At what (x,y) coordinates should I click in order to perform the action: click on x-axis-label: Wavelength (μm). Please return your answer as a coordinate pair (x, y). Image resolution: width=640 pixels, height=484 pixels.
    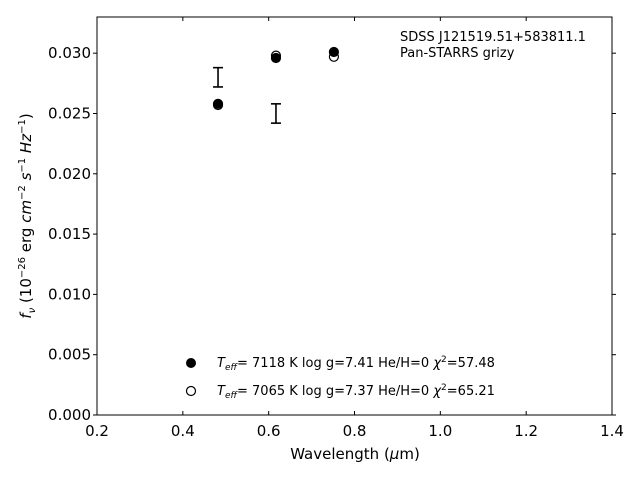
    Looking at the image, I should click on (355, 454).